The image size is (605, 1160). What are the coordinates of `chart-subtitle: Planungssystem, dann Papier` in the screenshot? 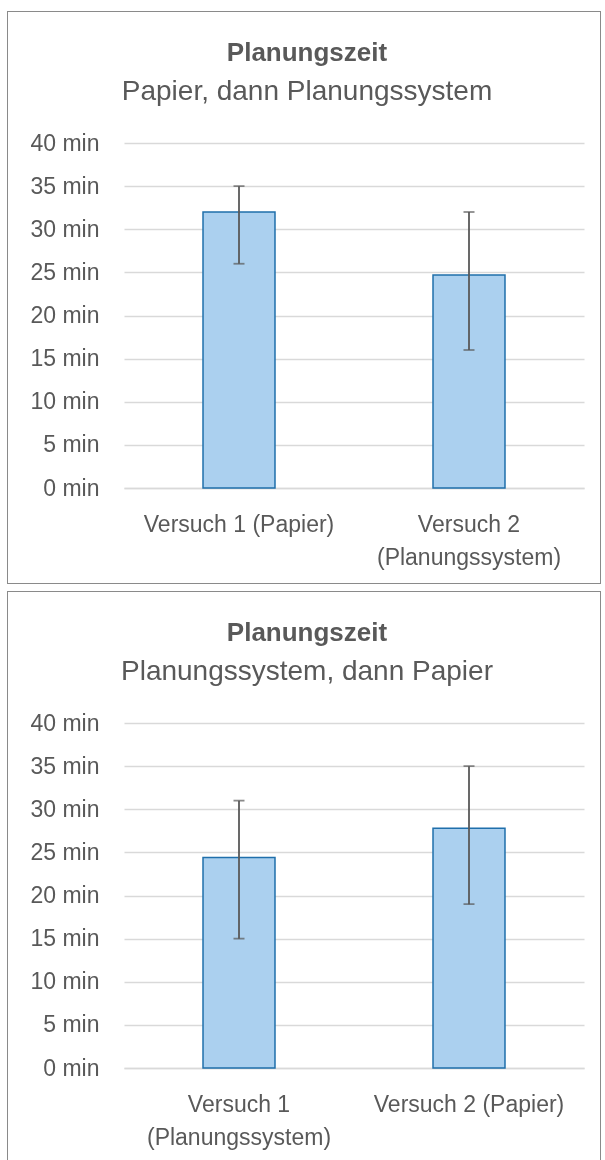 It's located at (306, 670).